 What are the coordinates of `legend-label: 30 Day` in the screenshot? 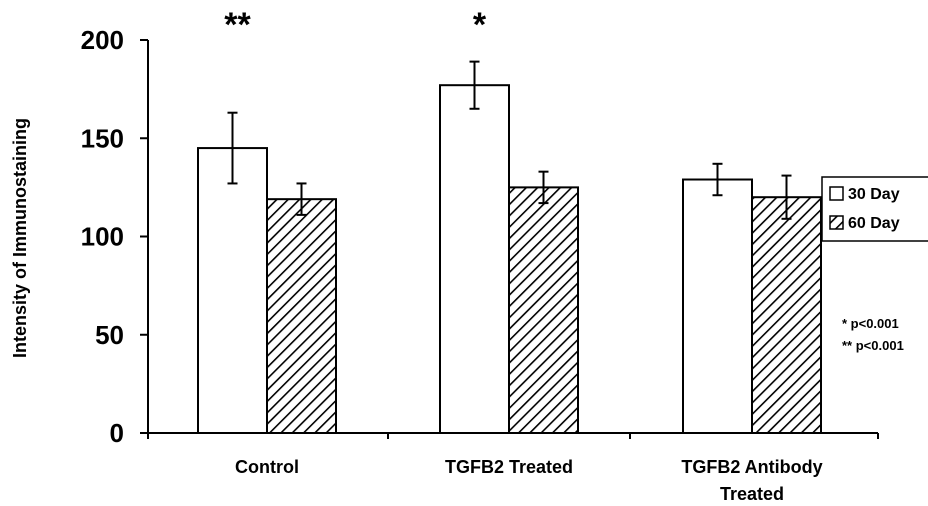 It's located at (874, 194).